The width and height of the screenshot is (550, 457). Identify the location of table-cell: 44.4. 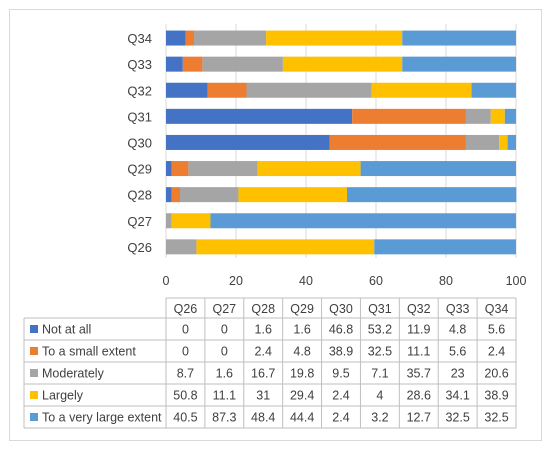
(302, 418).